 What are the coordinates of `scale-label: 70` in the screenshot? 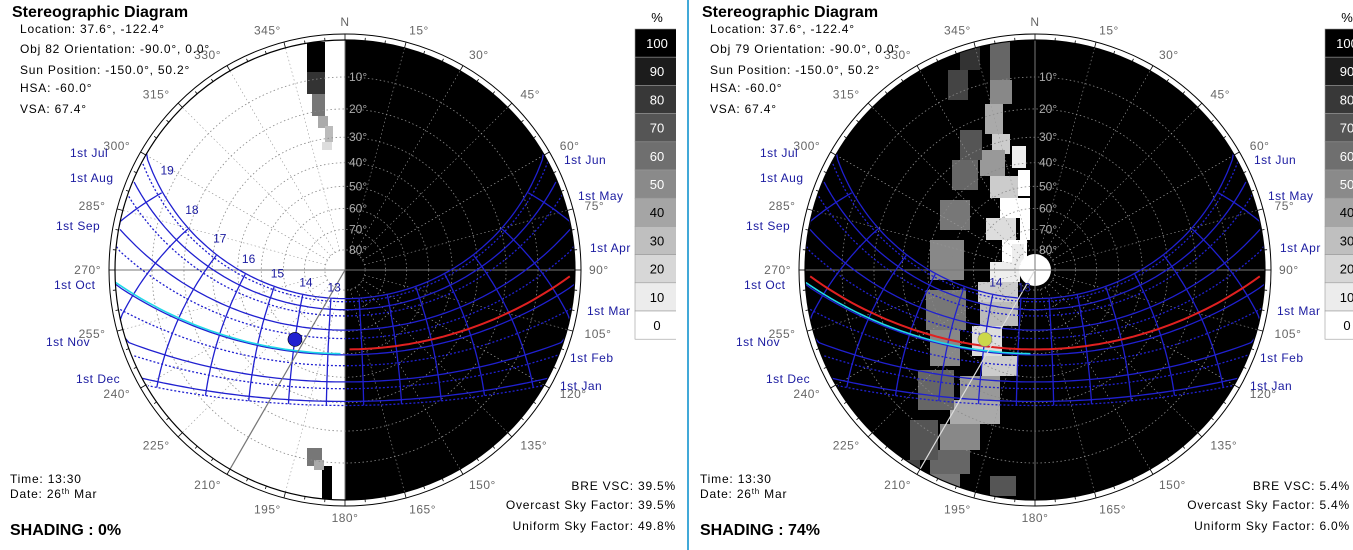 It's located at (657, 128).